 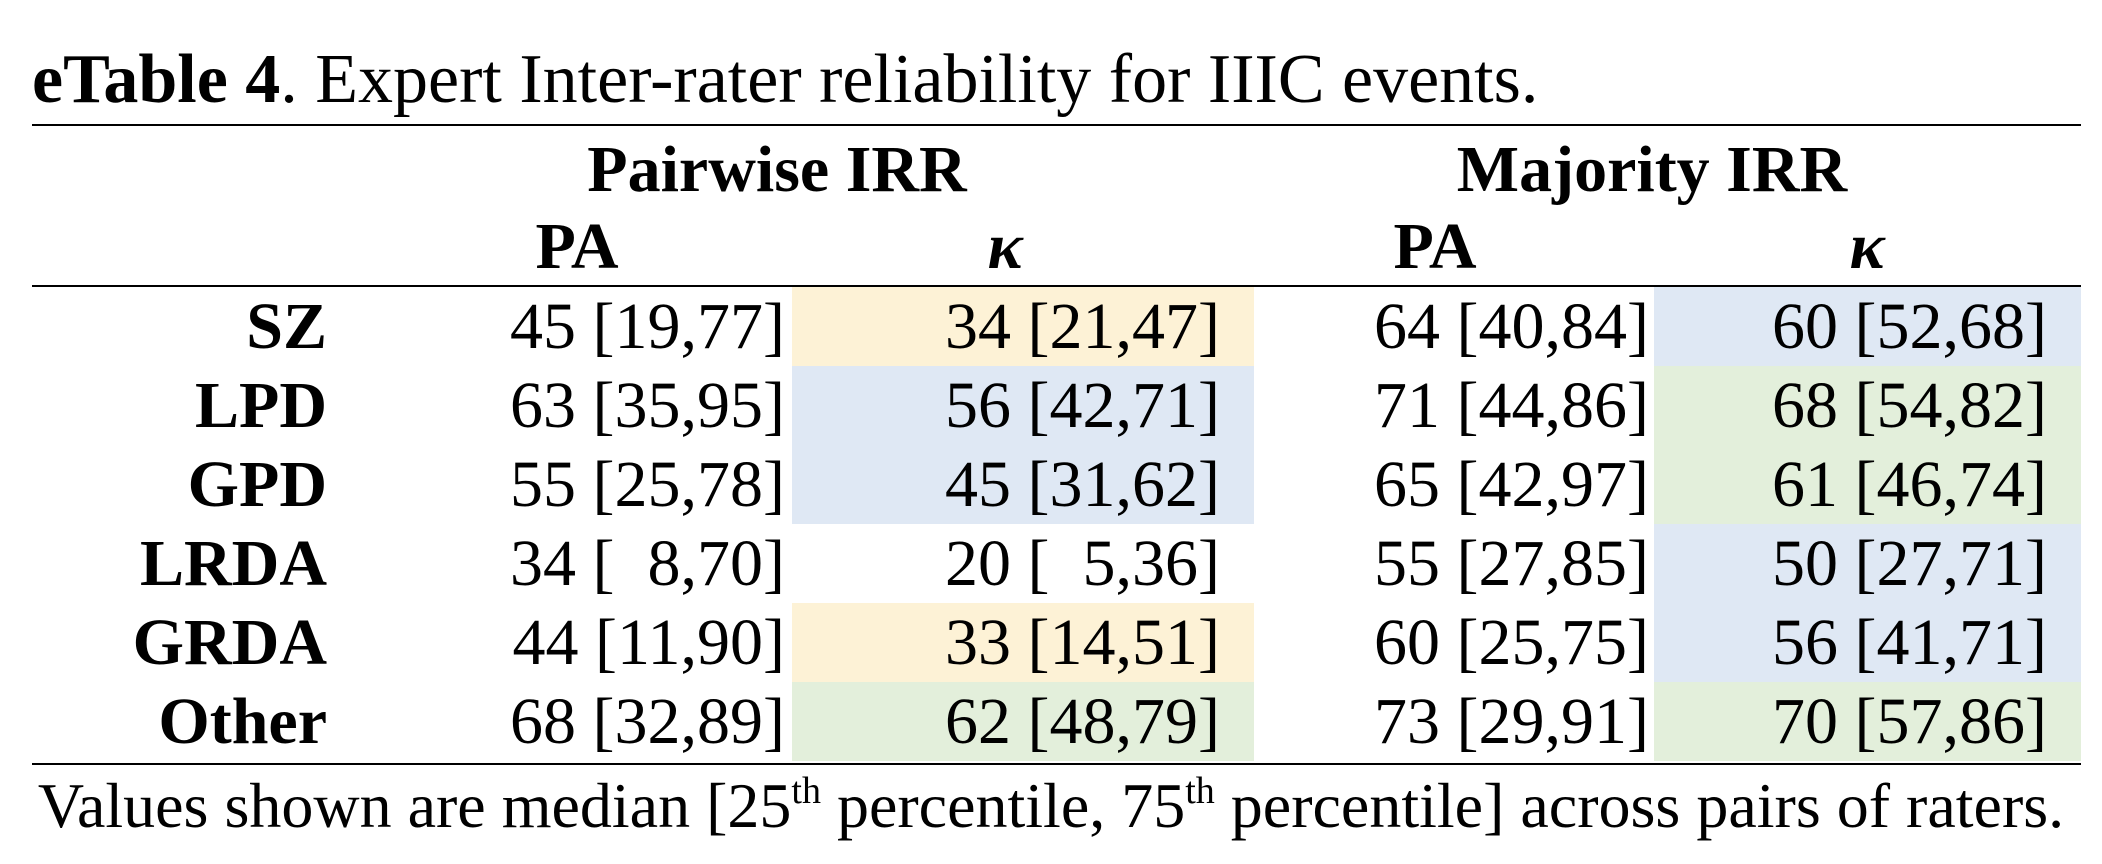 What do you see at coordinates (1005, 246) in the screenshot?
I see `pairwise-kappa-header: κ` at bounding box center [1005, 246].